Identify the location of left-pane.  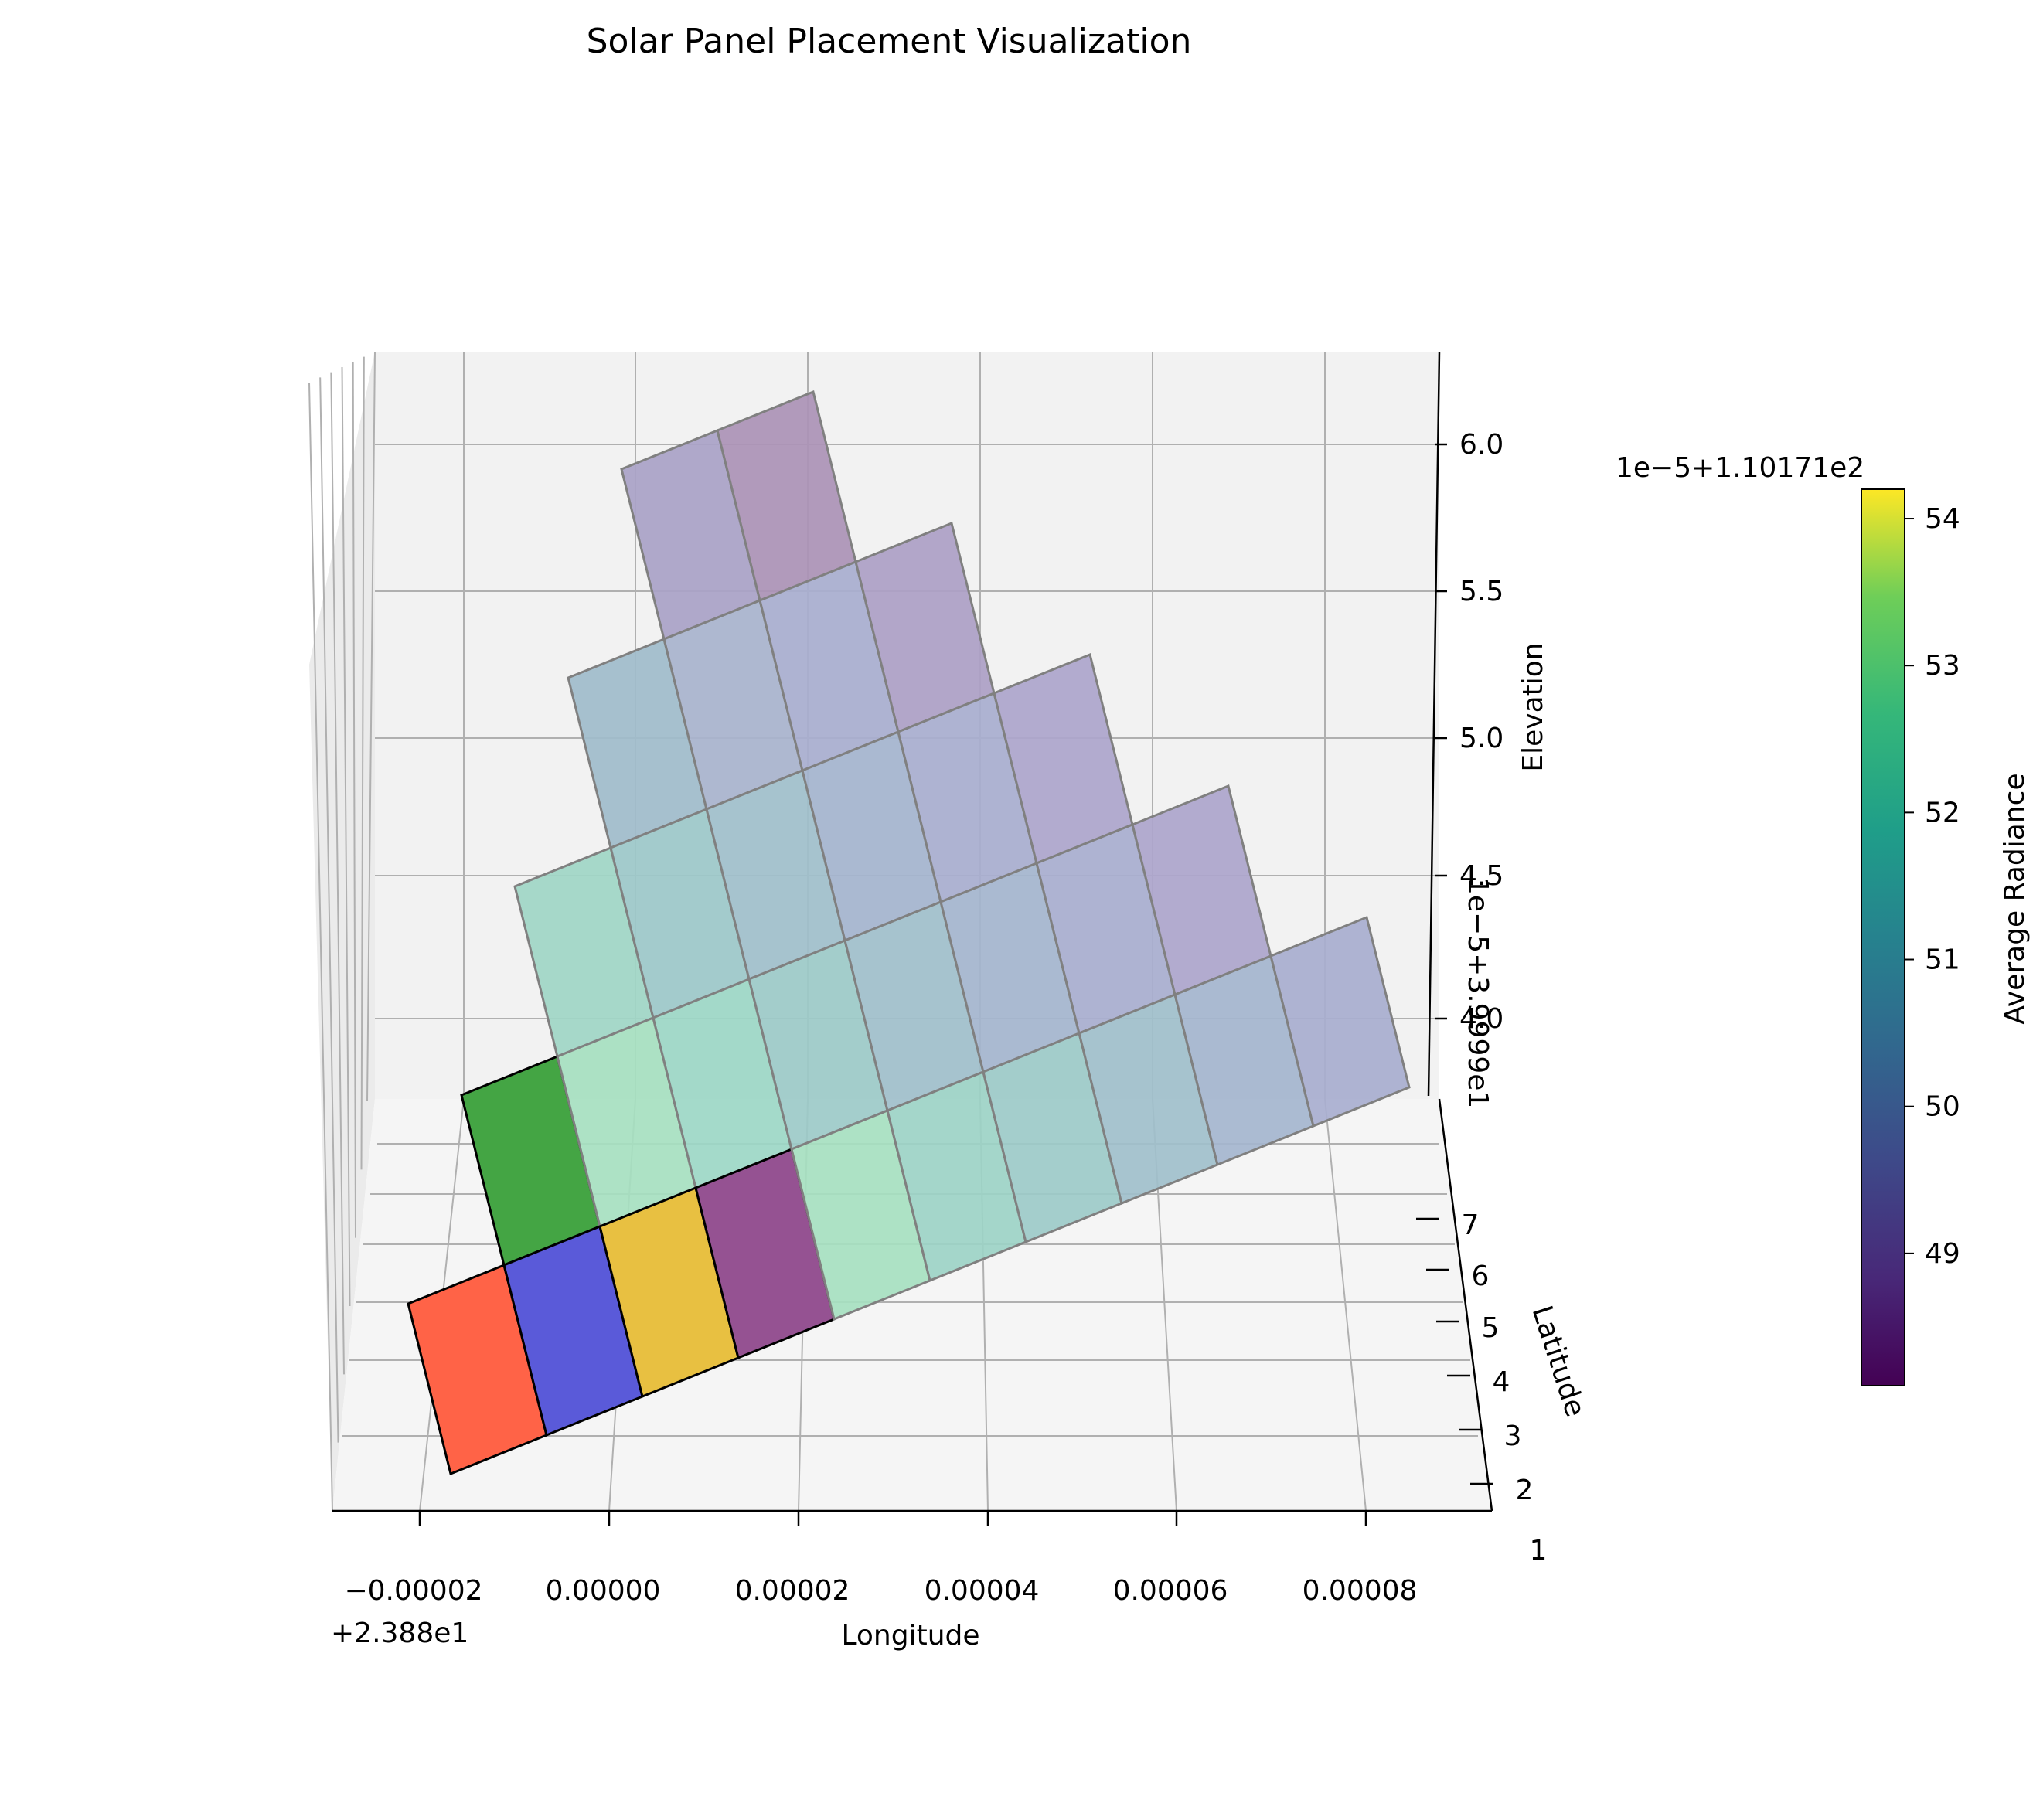
(342, 932).